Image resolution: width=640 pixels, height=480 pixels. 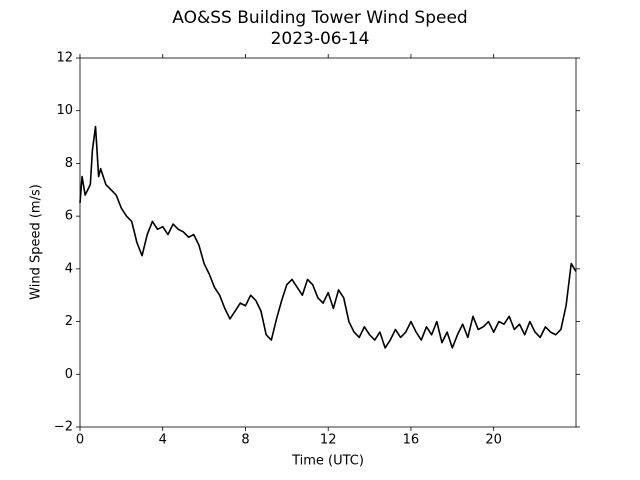 What do you see at coordinates (69, 216) in the screenshot?
I see `y-tick-label: 6` at bounding box center [69, 216].